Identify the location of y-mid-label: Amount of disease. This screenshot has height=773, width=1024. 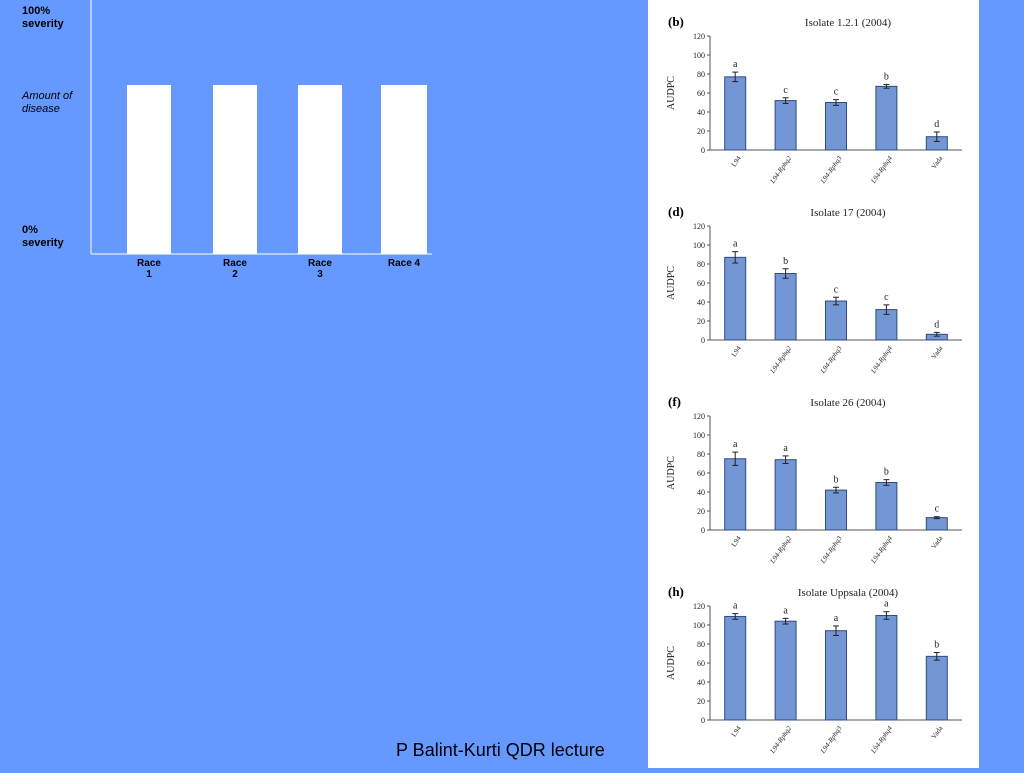
(47, 103).